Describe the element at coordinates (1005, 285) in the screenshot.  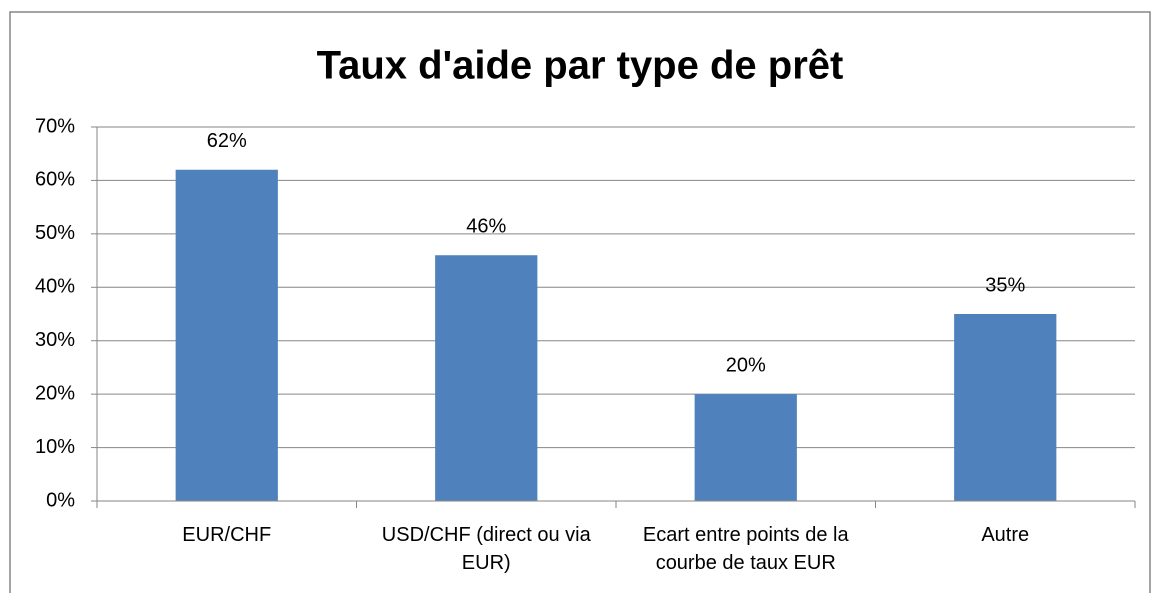
I see `data-label: 35%` at that location.